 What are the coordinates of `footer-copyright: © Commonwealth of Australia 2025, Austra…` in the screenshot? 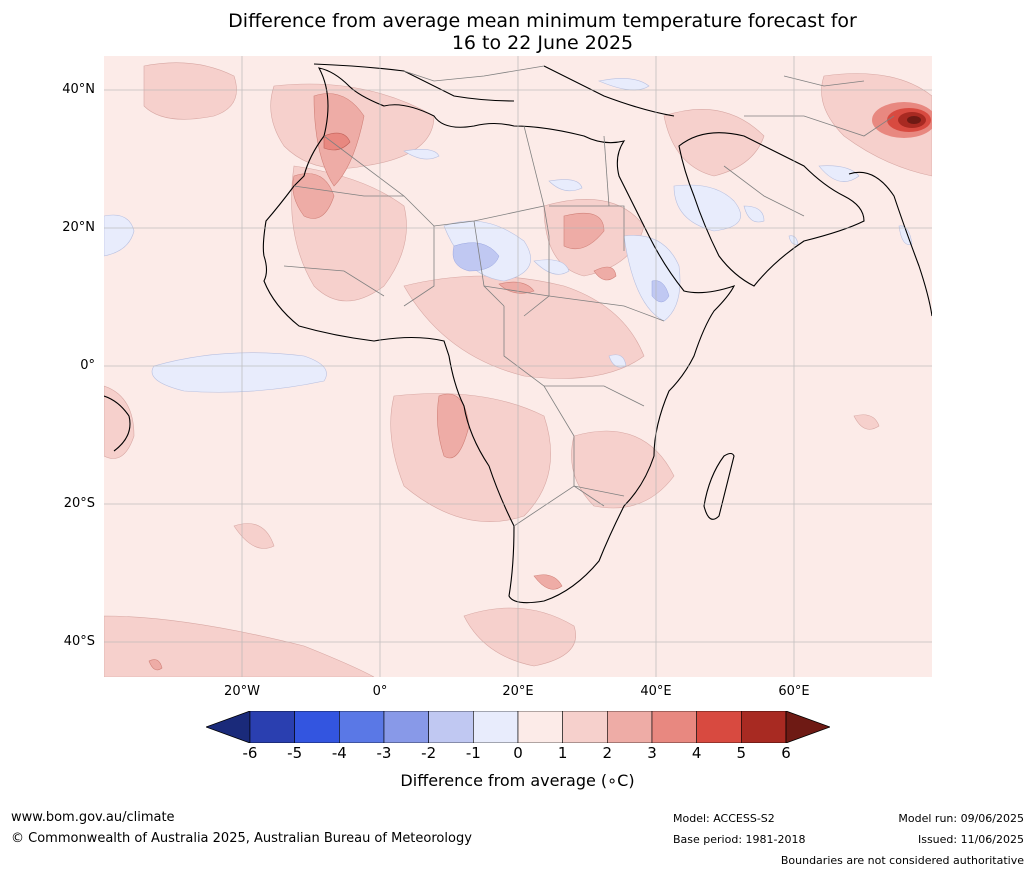 It's located at (241, 838).